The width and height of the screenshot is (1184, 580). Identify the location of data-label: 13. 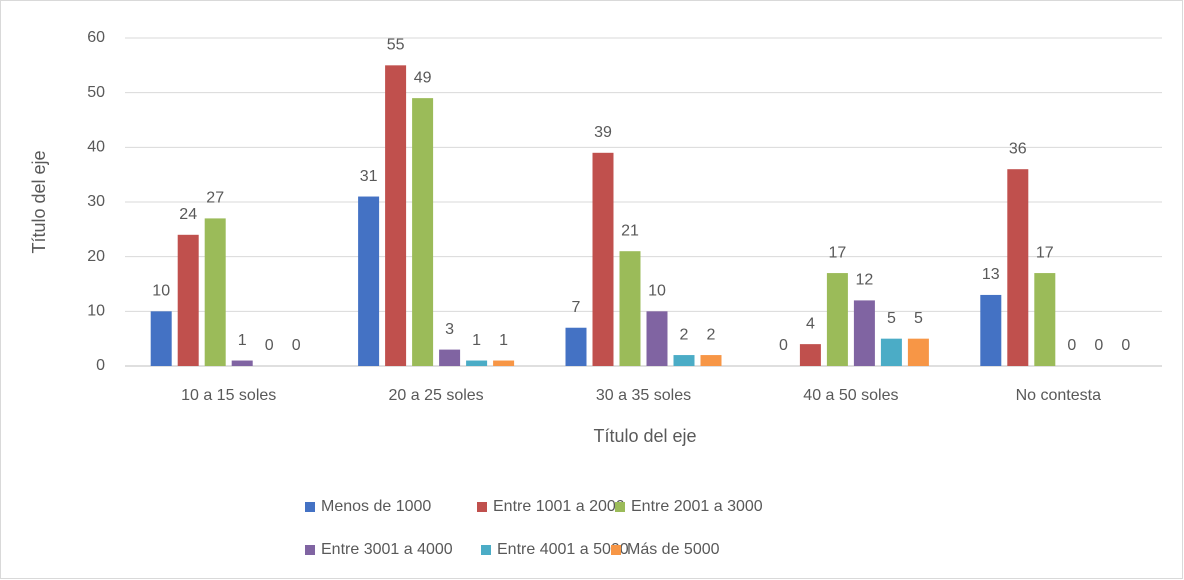
(991, 274).